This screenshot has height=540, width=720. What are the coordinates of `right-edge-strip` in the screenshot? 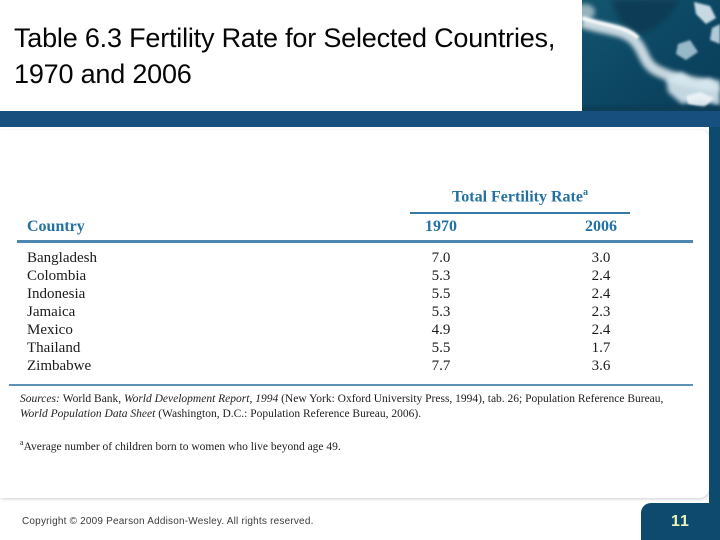 It's located at (714, 333).